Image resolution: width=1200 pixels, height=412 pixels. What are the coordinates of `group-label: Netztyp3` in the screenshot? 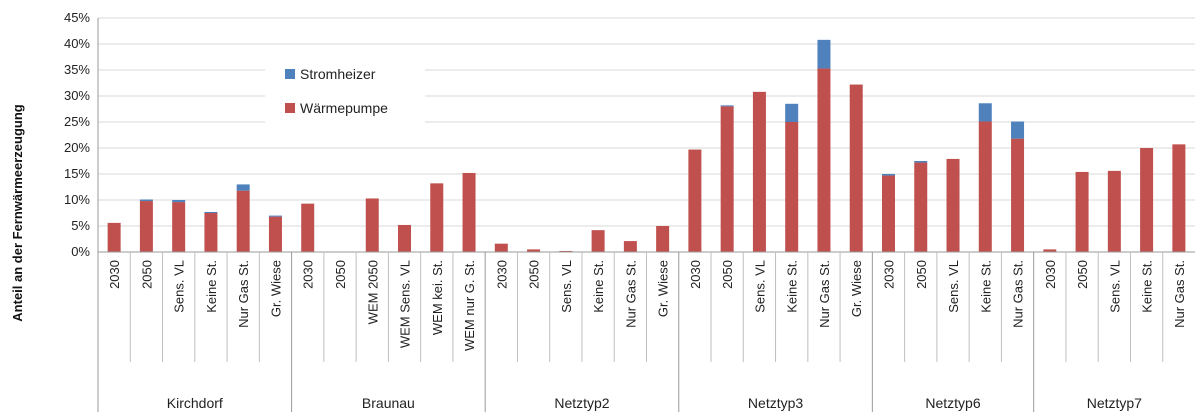 It's located at (775, 403).